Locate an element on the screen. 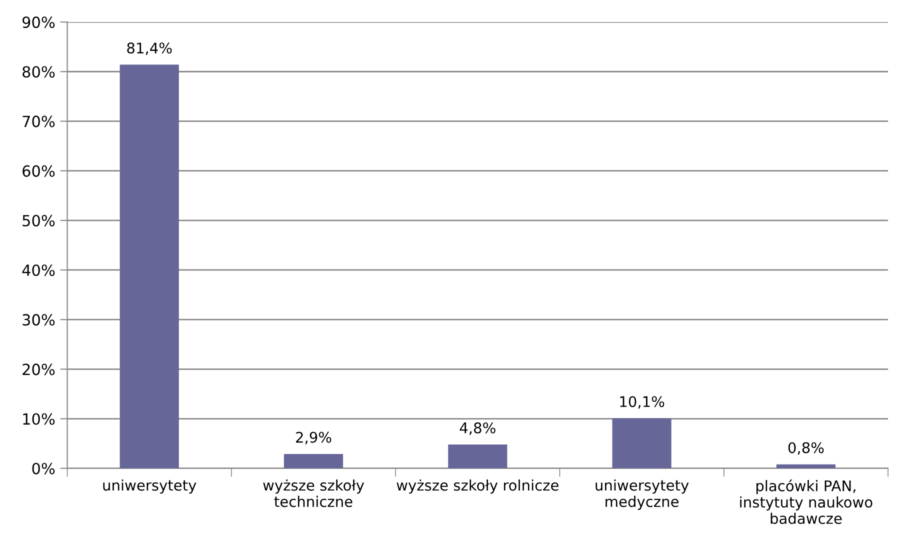 The width and height of the screenshot is (897, 551). x-tick-label: wyższe szkoły rolnicze is located at coordinates (477, 486).